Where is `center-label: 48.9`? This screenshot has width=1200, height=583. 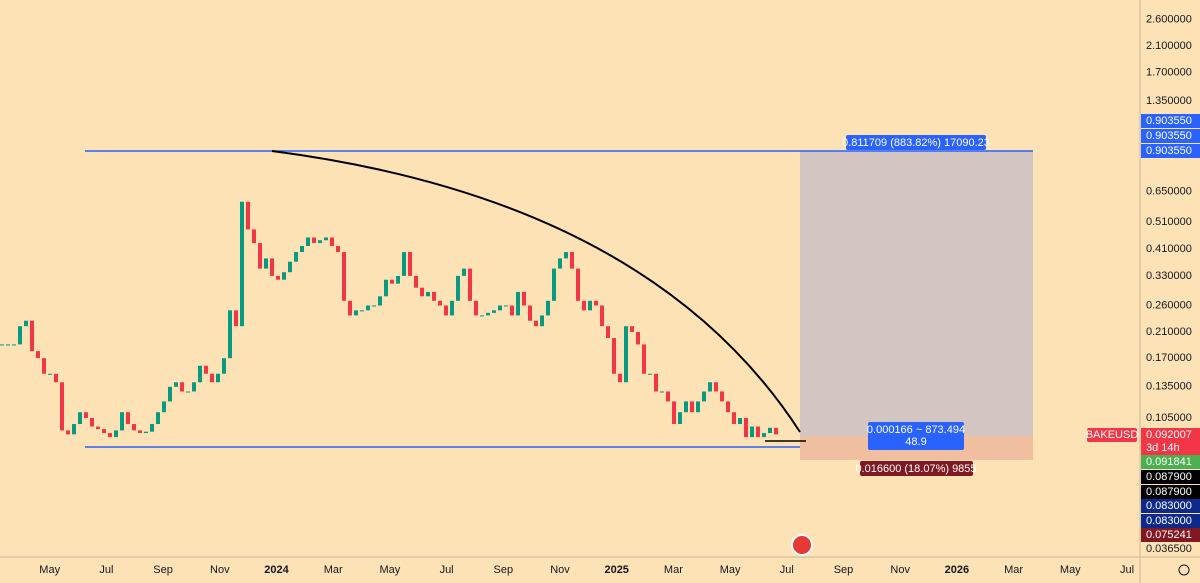 center-label: 48.9 is located at coordinates (915, 442).